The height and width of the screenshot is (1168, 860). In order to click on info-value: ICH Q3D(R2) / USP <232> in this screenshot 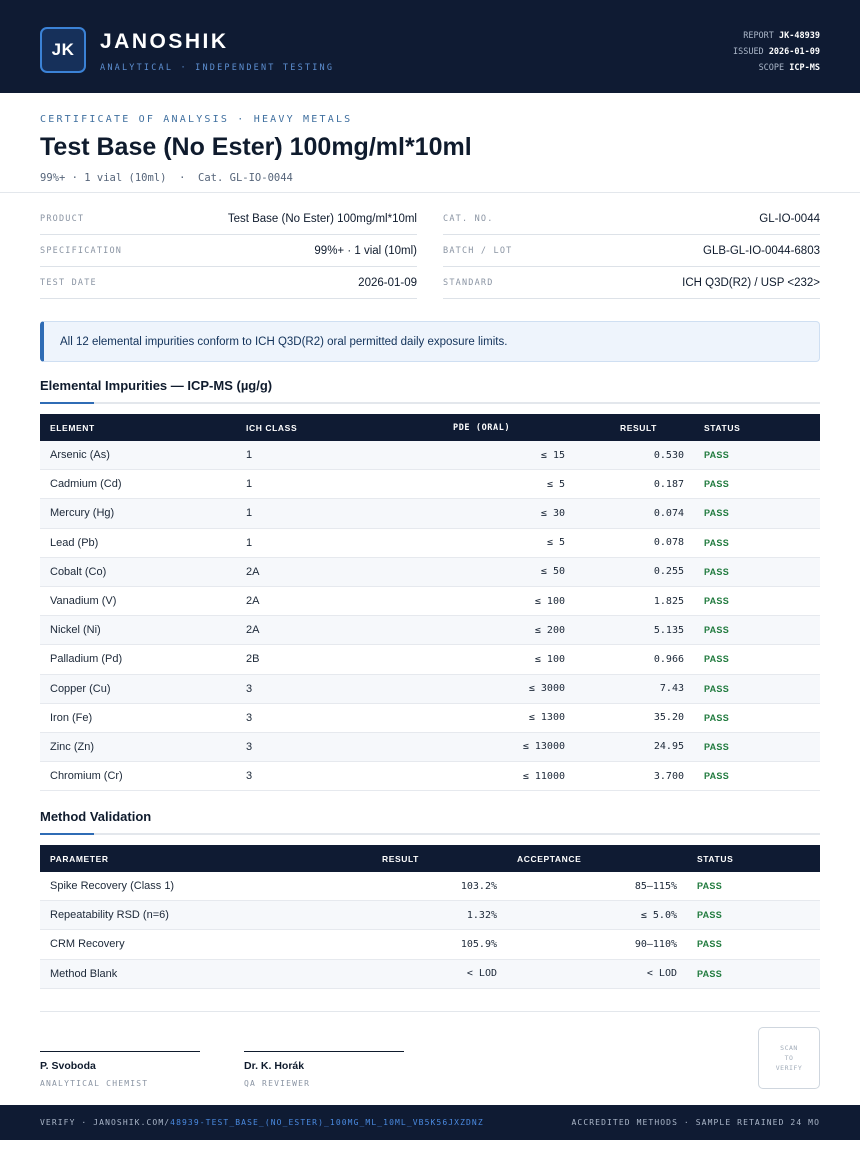, I will do `click(751, 282)`.